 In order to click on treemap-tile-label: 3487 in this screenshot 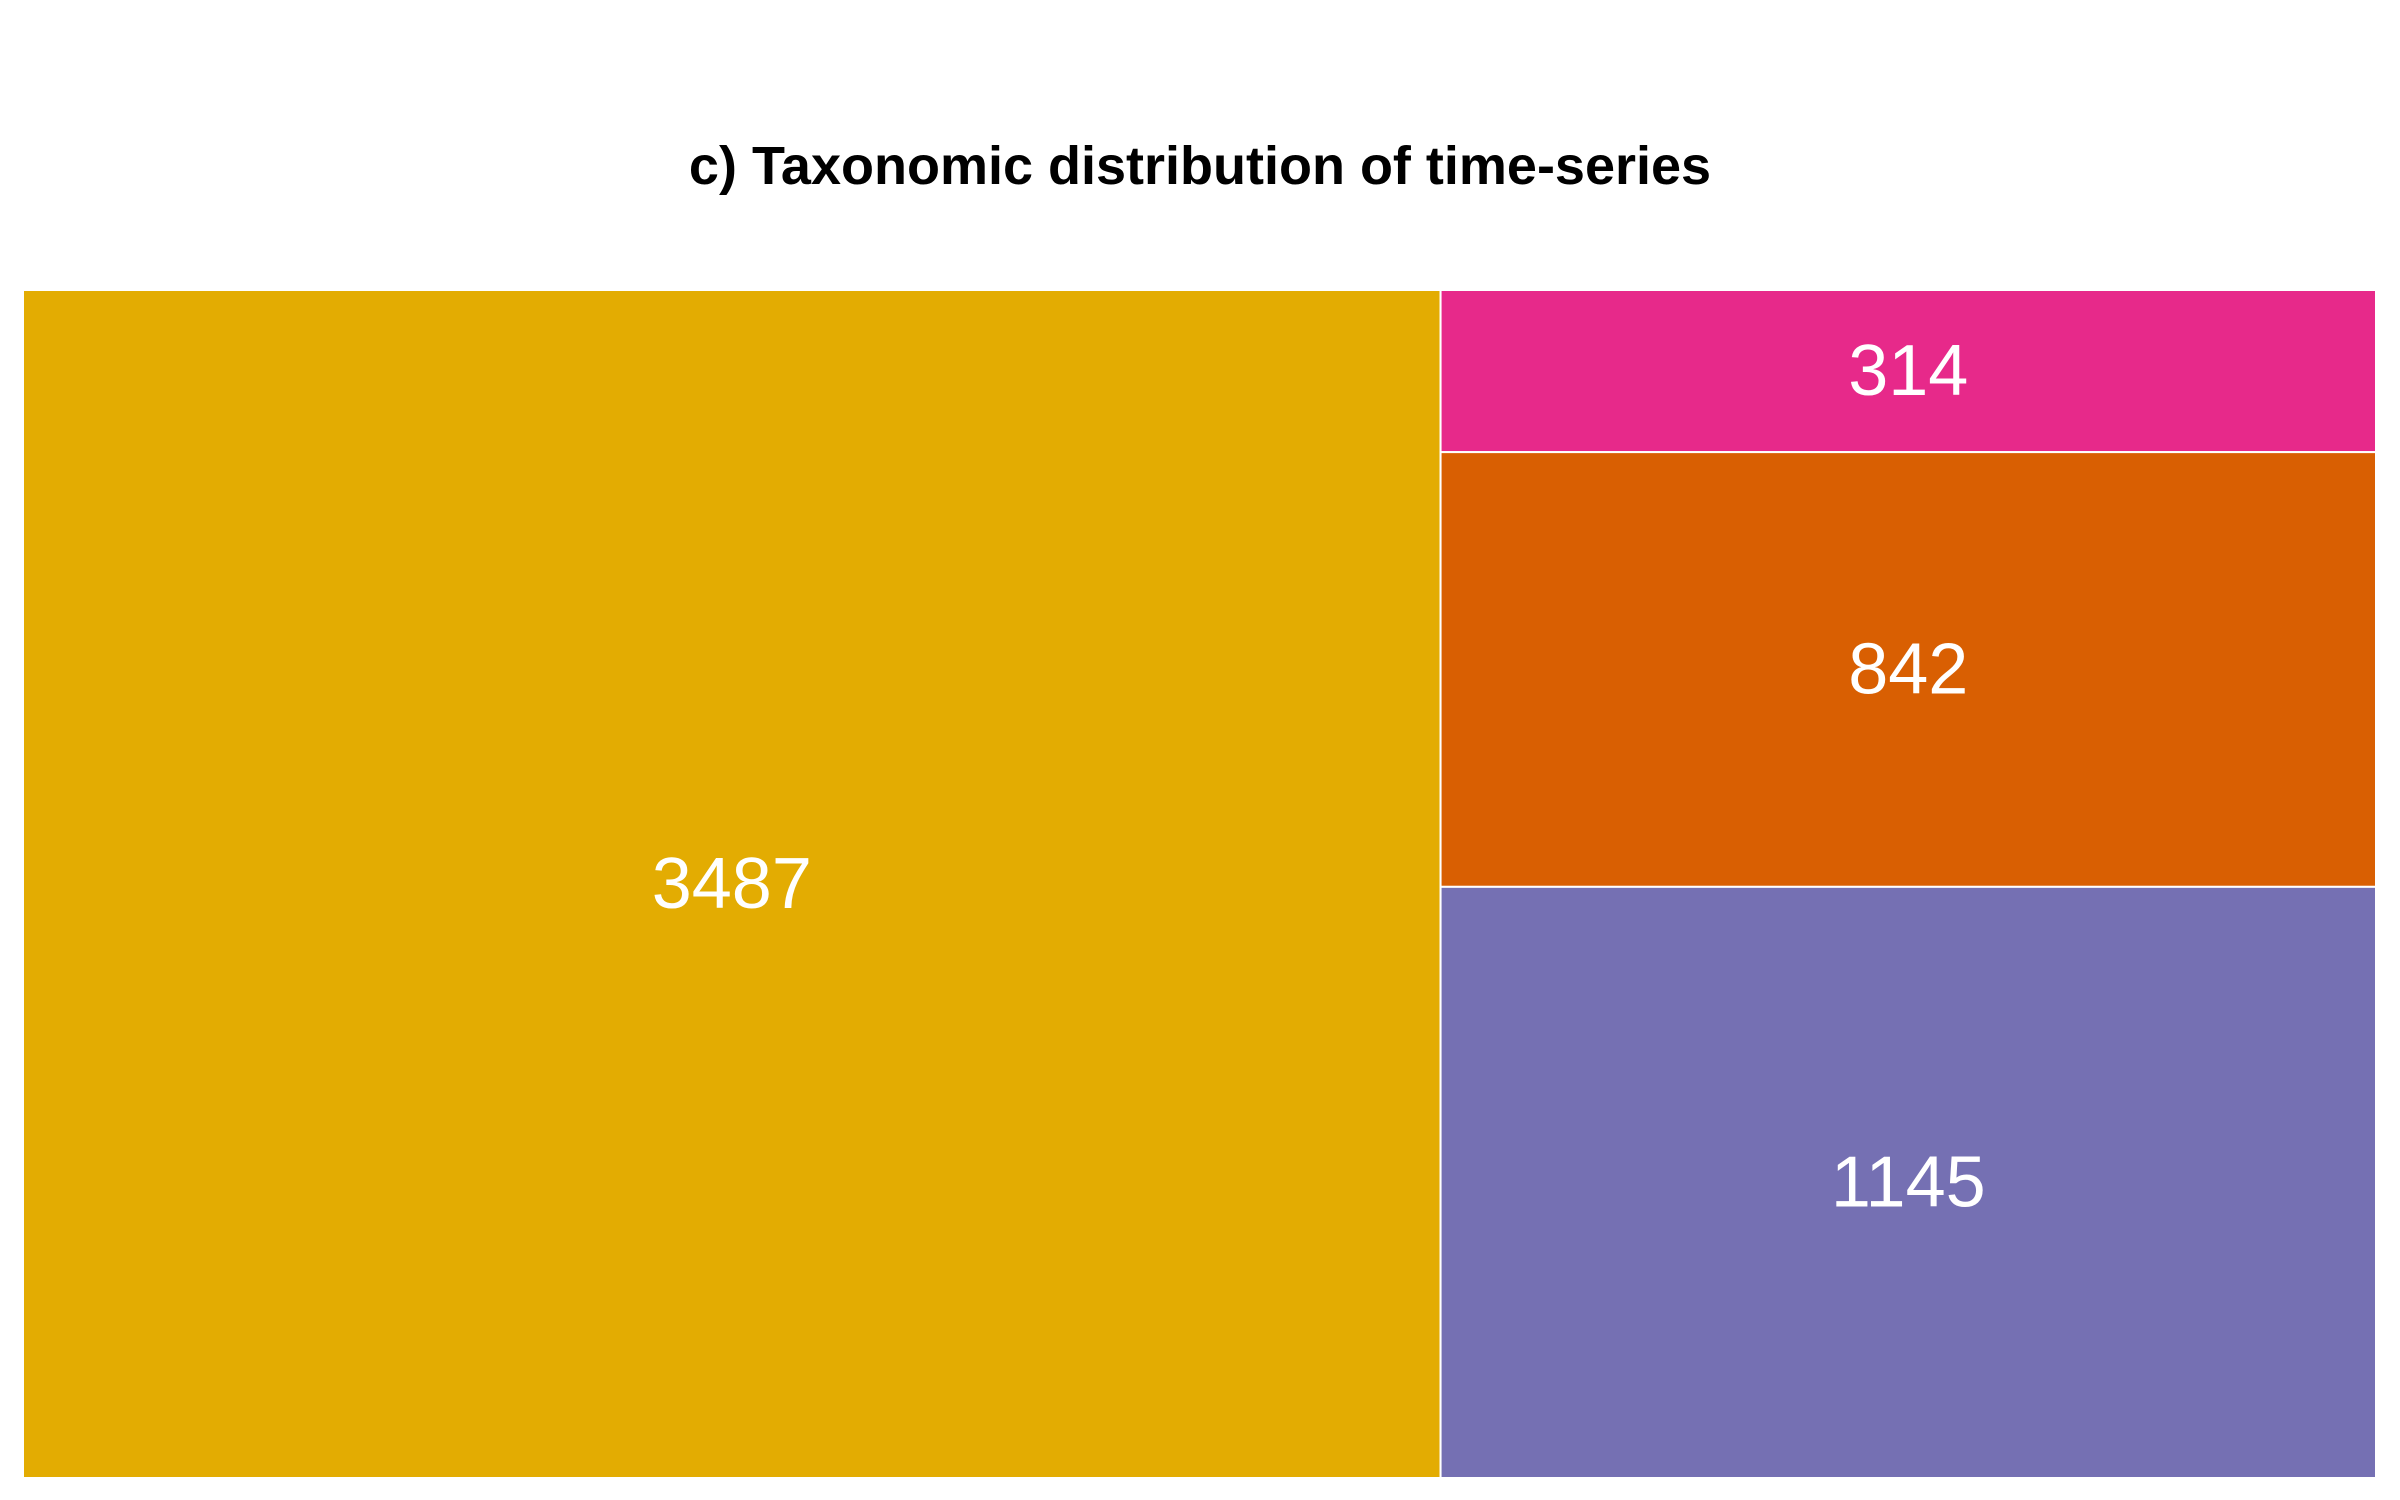, I will do `click(732, 884)`.